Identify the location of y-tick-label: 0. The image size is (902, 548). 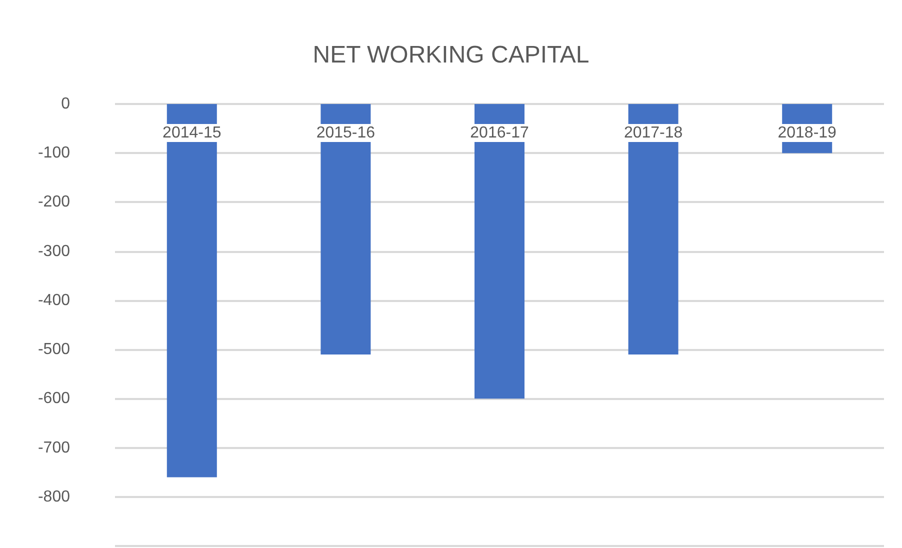
(65, 104).